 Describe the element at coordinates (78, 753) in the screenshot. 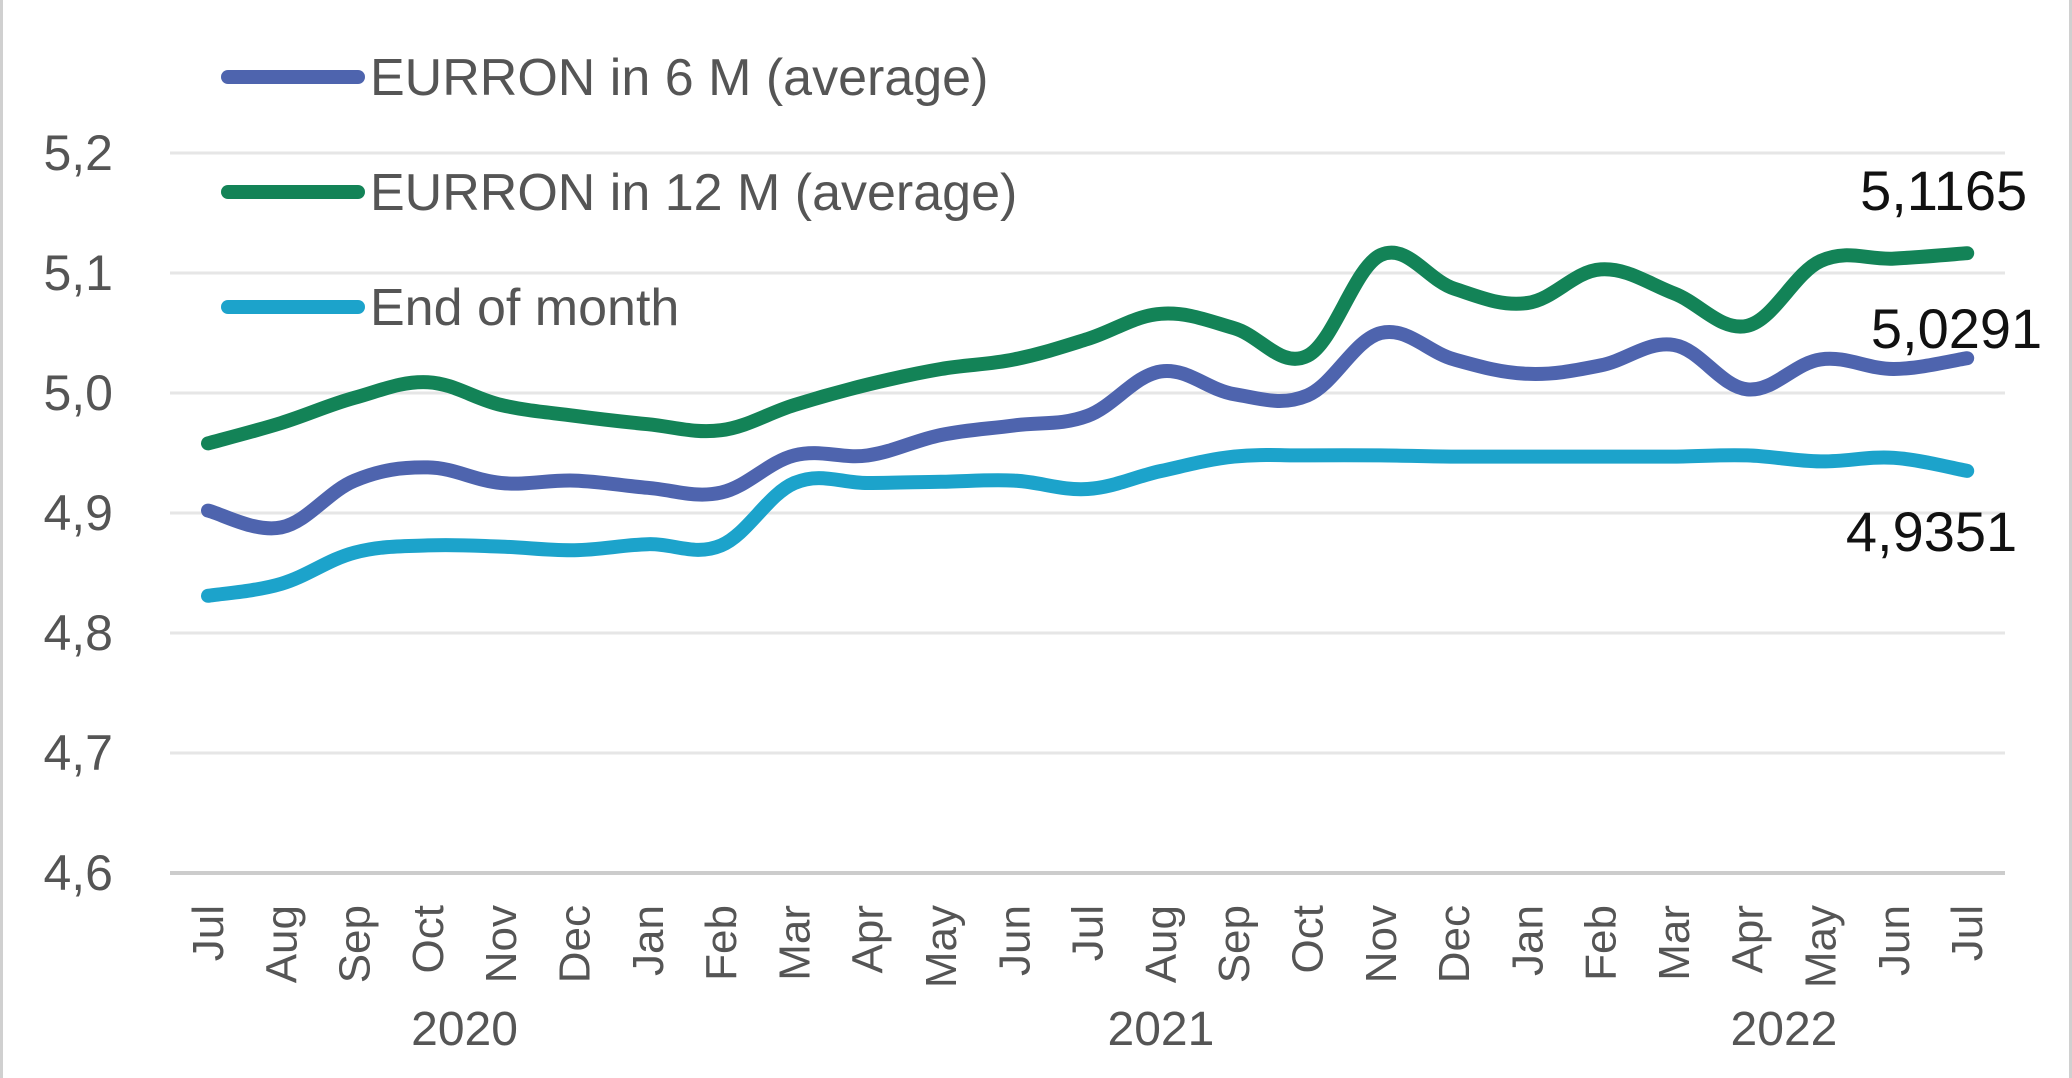

I see `y-tick-label: 4,7` at that location.